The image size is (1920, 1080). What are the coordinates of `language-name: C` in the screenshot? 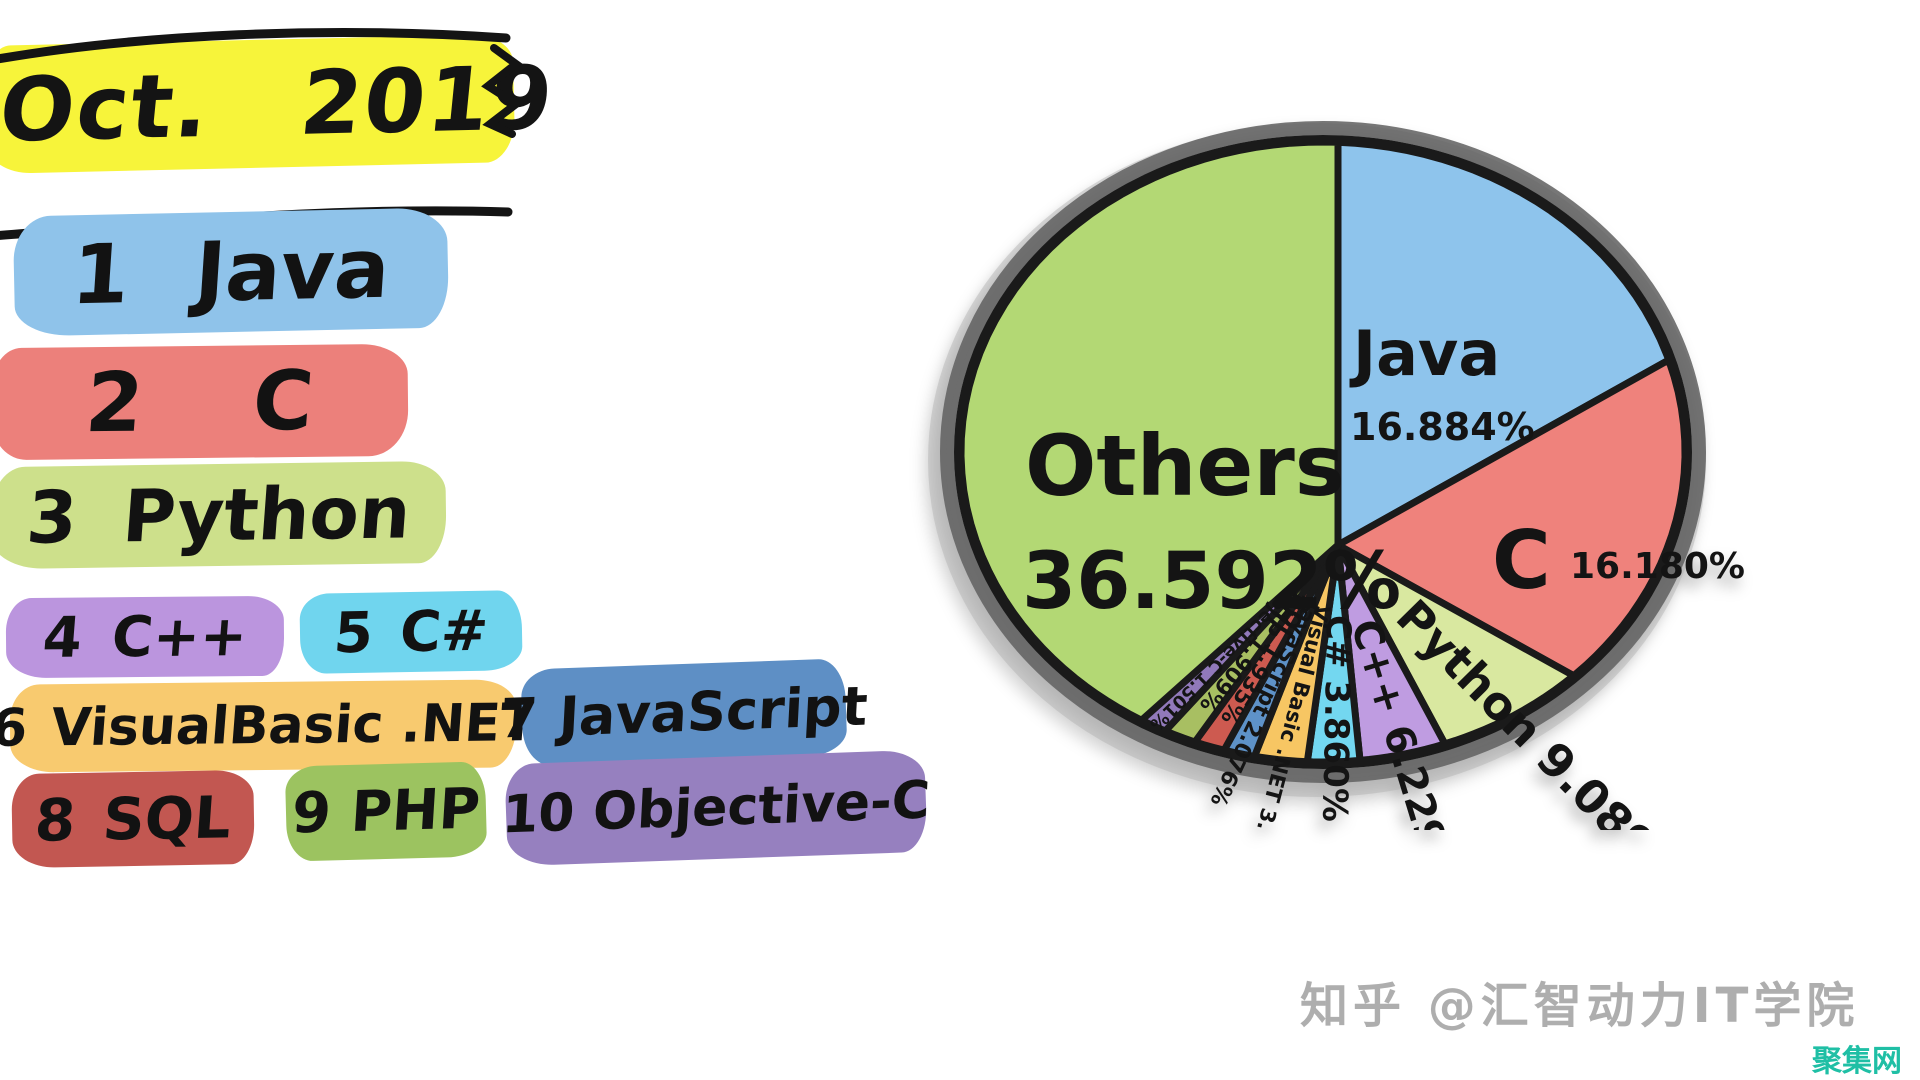 It's located at (283, 401).